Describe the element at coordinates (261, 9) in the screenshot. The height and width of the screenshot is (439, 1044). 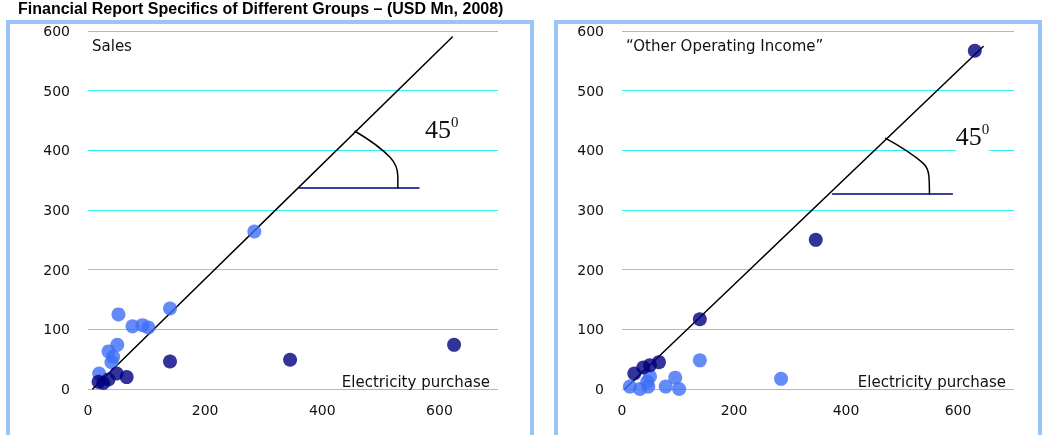
I see `chart-title: Financial Report Specifics of Different Groups – (USD Mn, 2008)` at that location.